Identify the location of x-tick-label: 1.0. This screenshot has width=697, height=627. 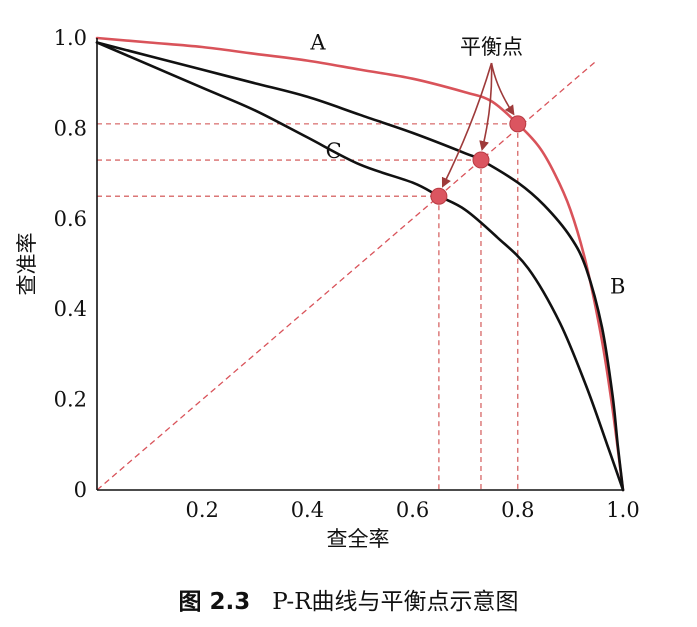
(622, 510).